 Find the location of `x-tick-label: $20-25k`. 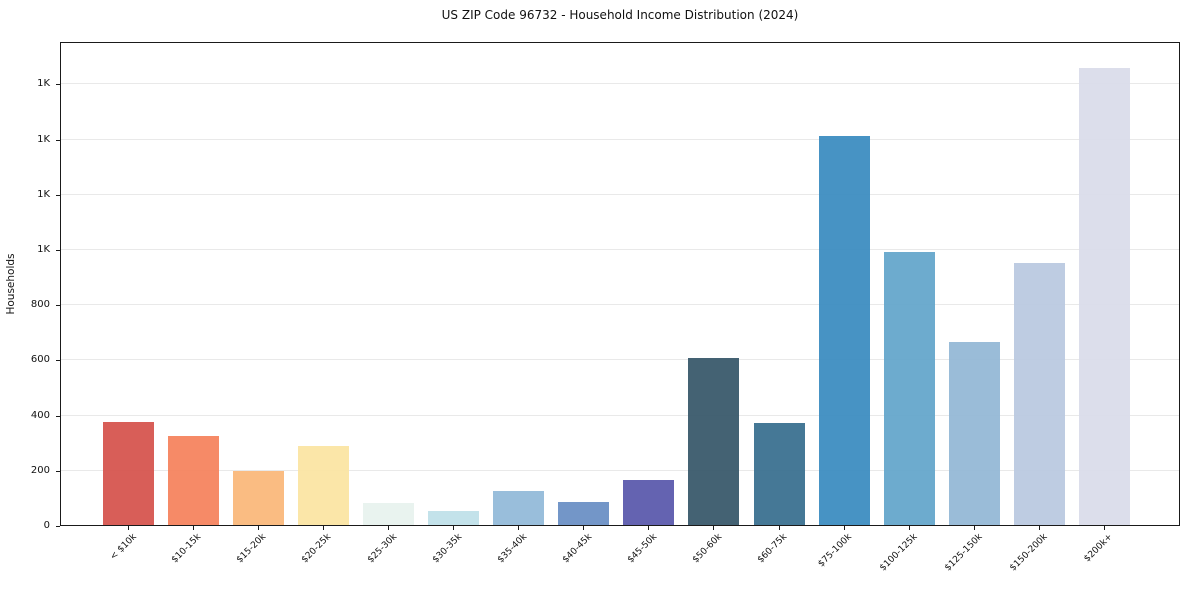

x-tick-label: $20-25k is located at coordinates (317, 549).